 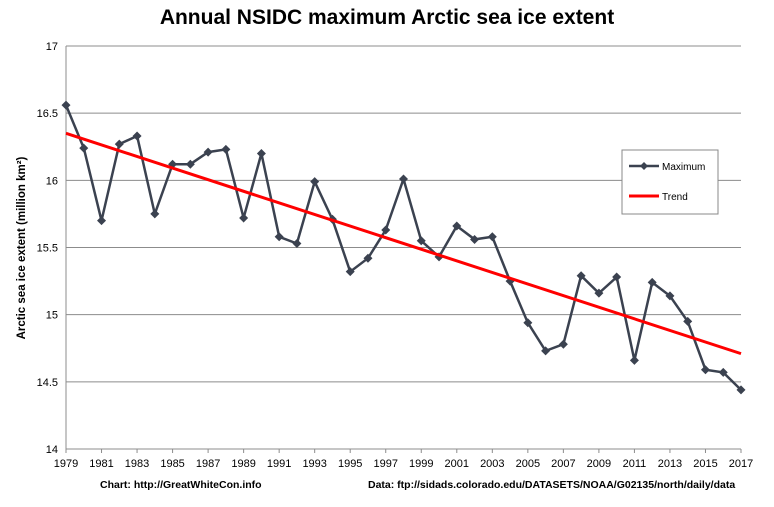 What do you see at coordinates (181, 485) in the screenshot?
I see `chart-credit: Chart: http://GreatWhiteCon.info` at bounding box center [181, 485].